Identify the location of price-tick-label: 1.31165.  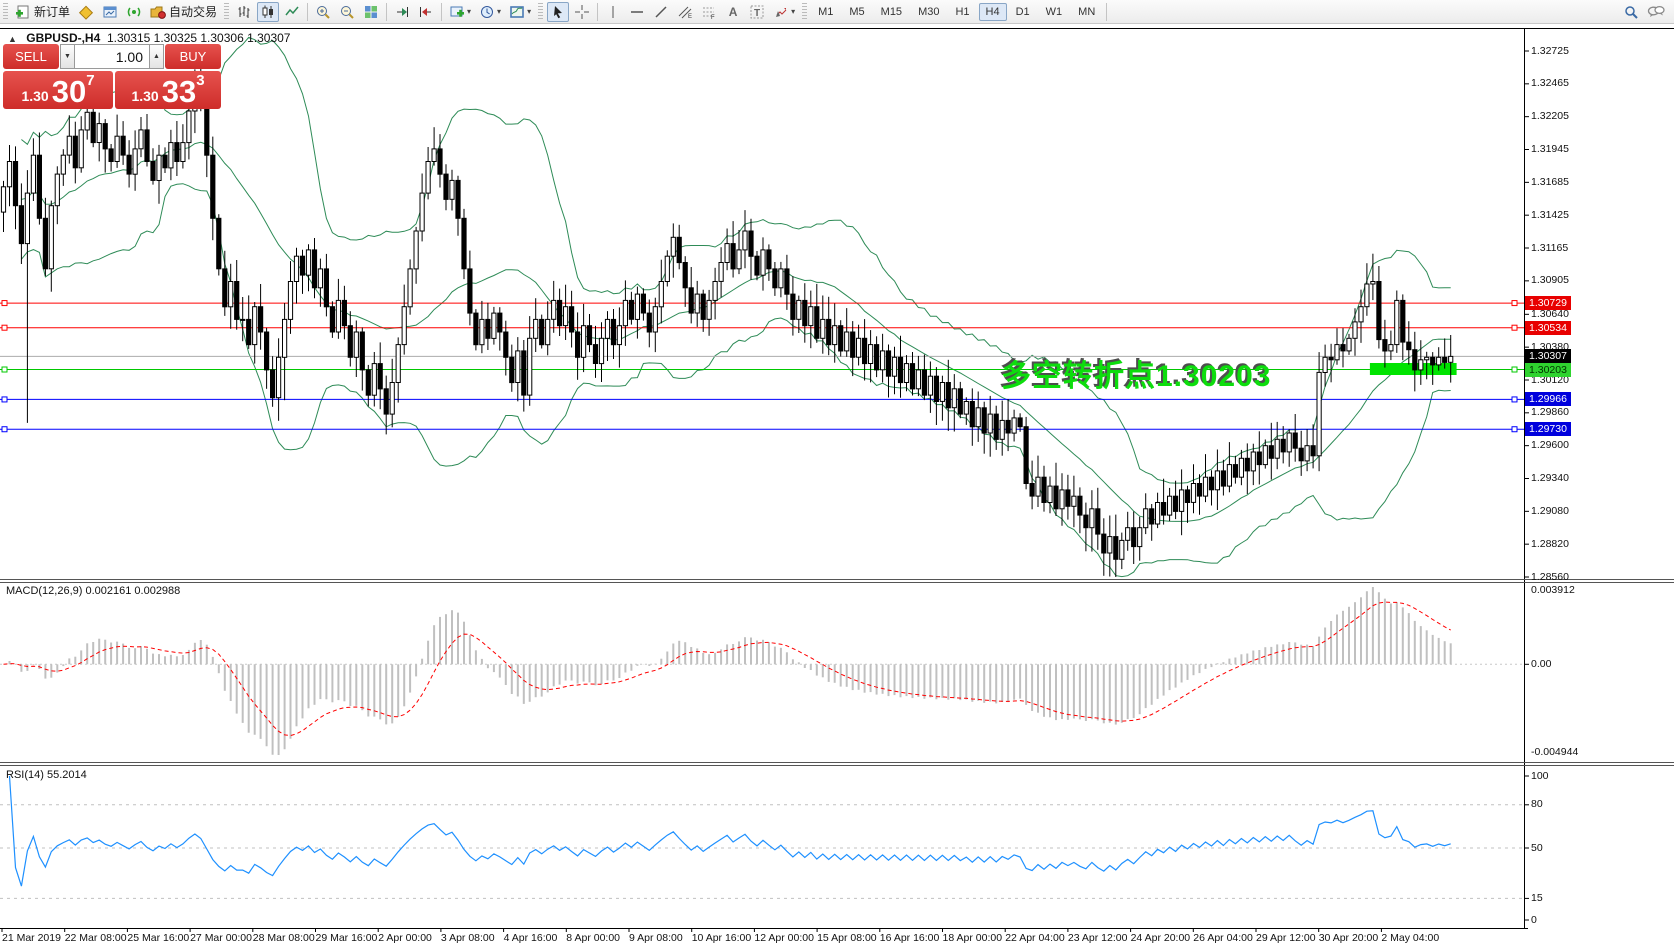
(1550, 247).